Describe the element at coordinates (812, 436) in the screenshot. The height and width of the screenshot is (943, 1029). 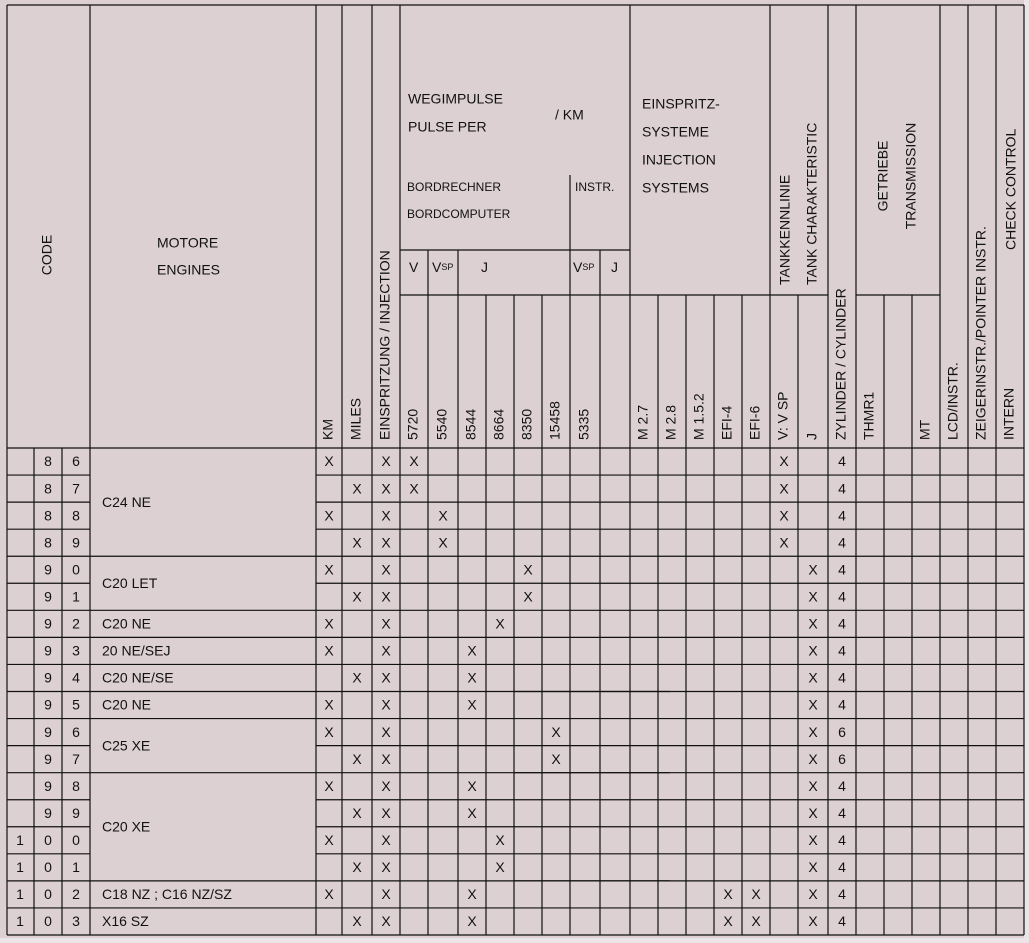
I see `column-header: J` at that location.